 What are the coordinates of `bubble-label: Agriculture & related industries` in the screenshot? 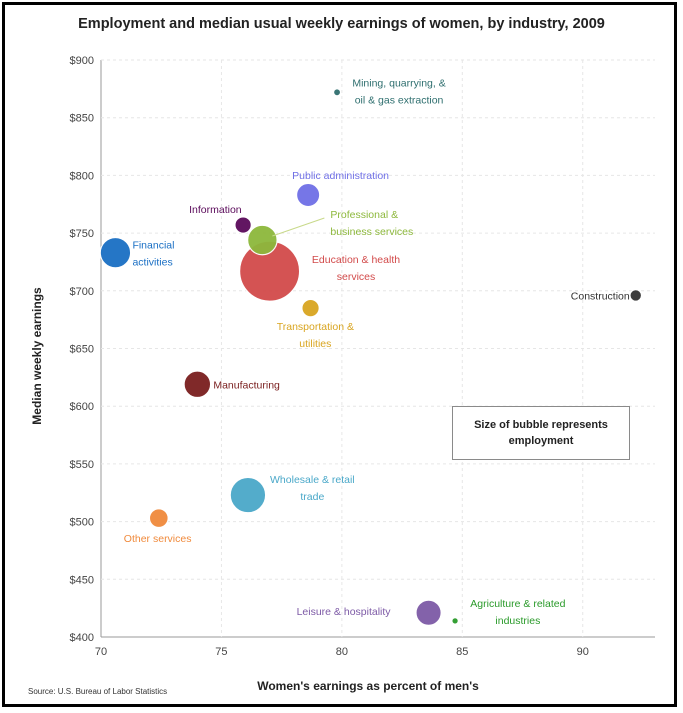 It's located at (517, 612).